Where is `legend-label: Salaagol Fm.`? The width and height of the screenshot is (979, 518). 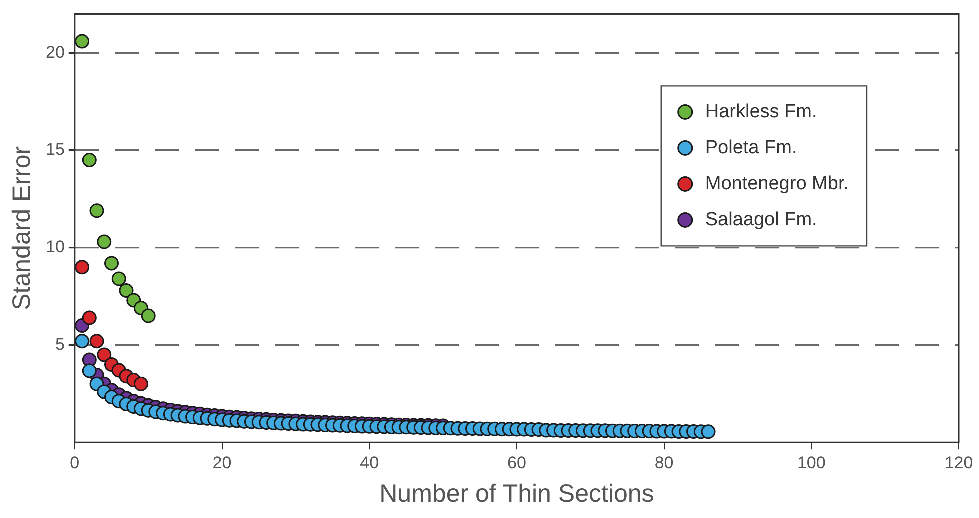 legend-label: Salaagol Fm. is located at coordinates (761, 219).